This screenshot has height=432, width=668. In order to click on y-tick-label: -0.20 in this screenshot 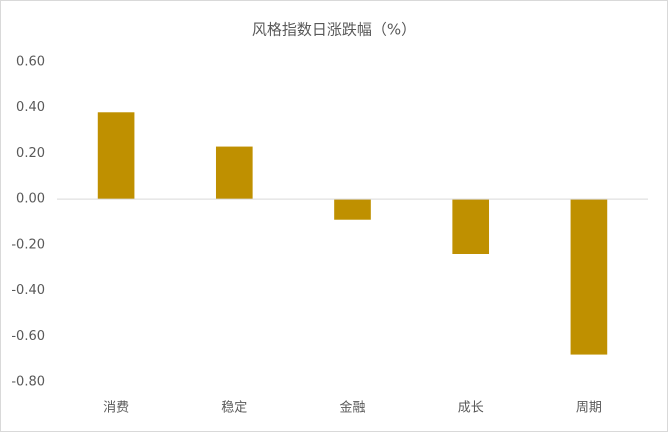, I will do `click(28, 244)`.